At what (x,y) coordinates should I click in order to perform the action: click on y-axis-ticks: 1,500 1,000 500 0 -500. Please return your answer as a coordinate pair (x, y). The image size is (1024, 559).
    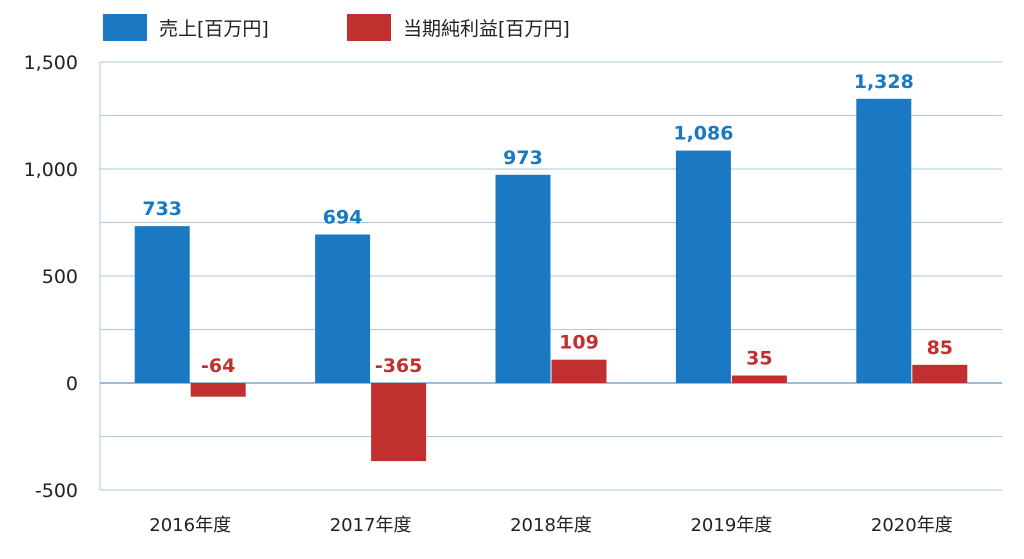
    Looking at the image, I should click on (51, 277).